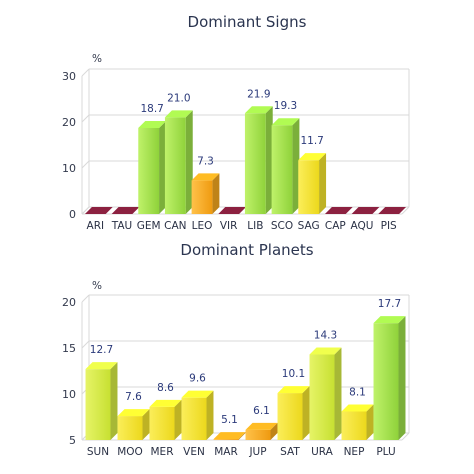 The width and height of the screenshot is (474, 474). Describe the element at coordinates (385, 452) in the screenshot. I see `category-label: PLU` at that location.